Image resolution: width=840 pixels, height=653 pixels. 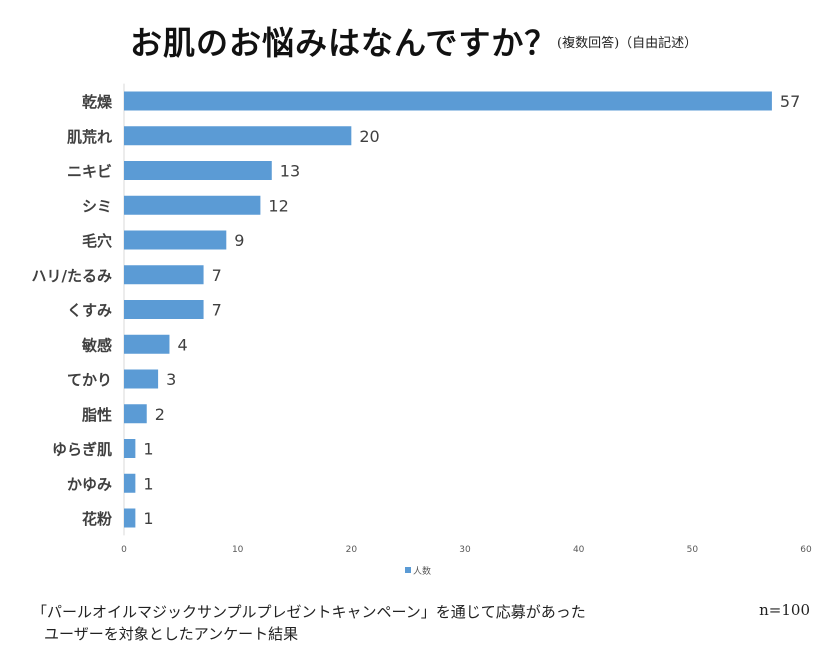 I want to click on category-label: 乾燥, so click(x=97, y=102).